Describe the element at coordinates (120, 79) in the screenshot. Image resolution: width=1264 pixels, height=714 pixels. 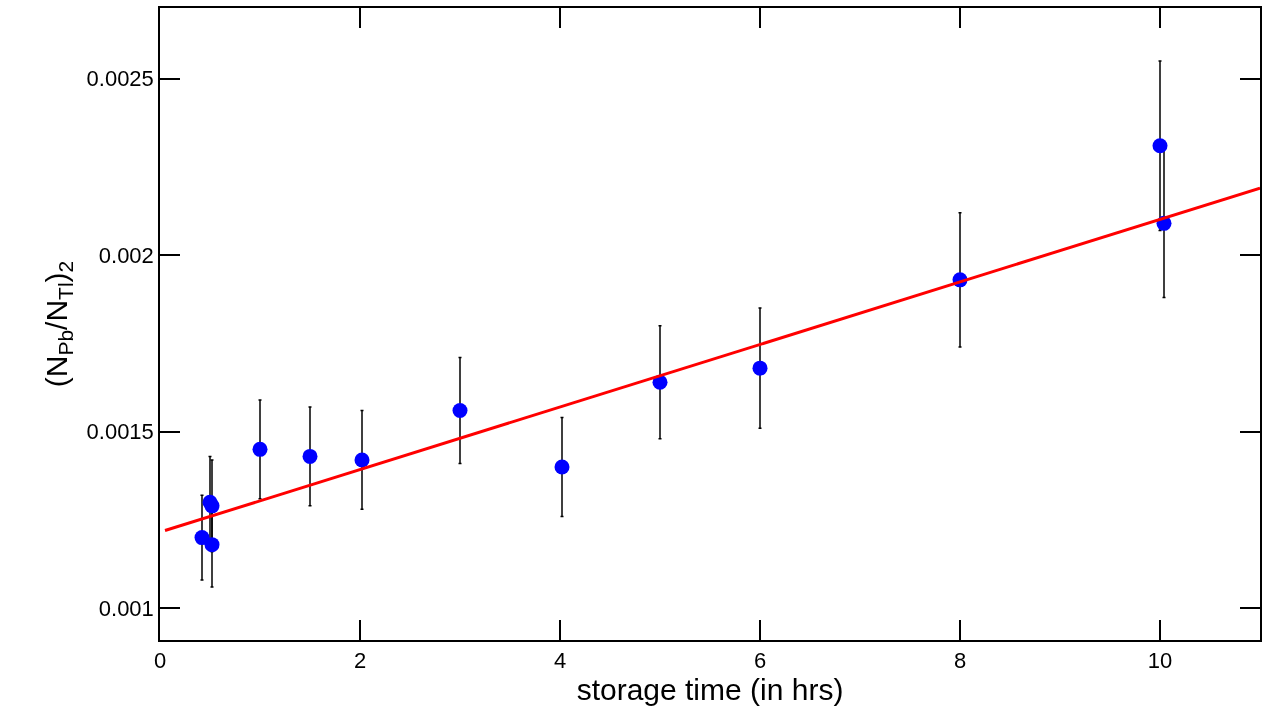
I see `y-tick-label: 0.0025` at that location.